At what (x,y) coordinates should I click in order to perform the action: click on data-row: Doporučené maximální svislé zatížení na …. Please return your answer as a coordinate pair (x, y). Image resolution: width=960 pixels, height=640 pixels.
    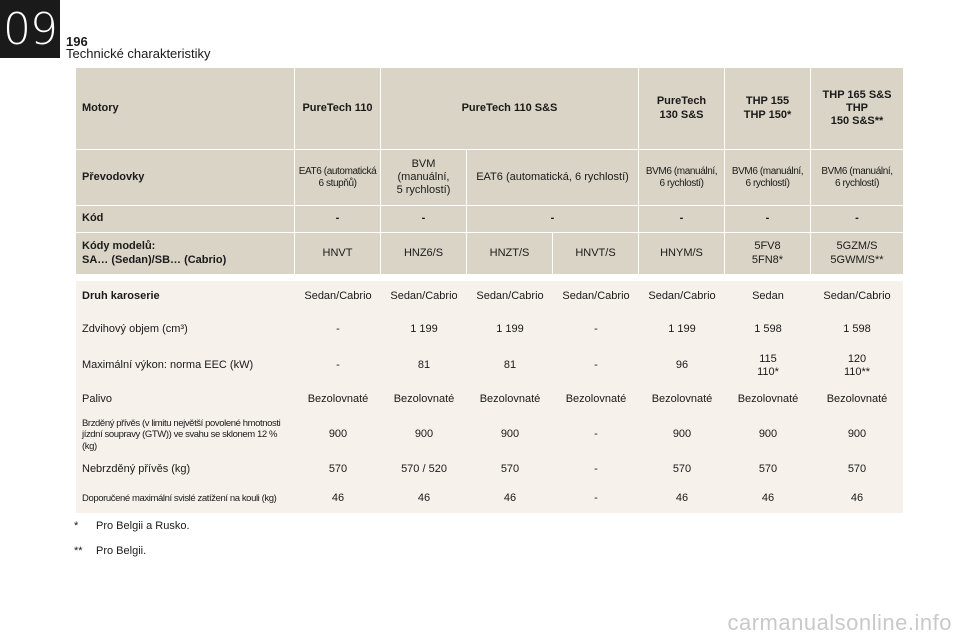
    Looking at the image, I should click on (489, 499).